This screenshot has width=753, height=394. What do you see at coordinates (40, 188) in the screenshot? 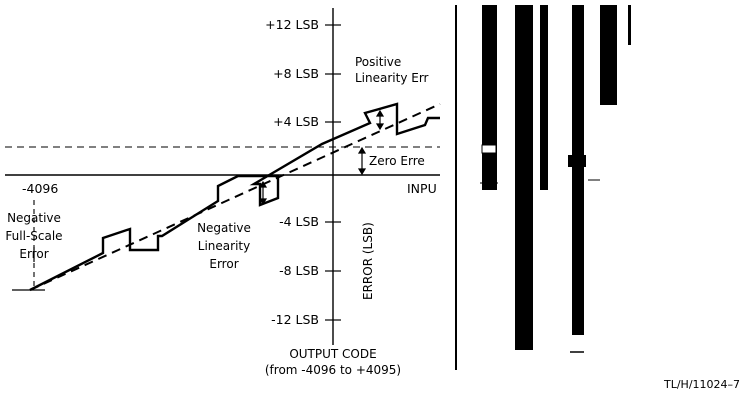
I see `x-left-label: -4096` at bounding box center [40, 188].